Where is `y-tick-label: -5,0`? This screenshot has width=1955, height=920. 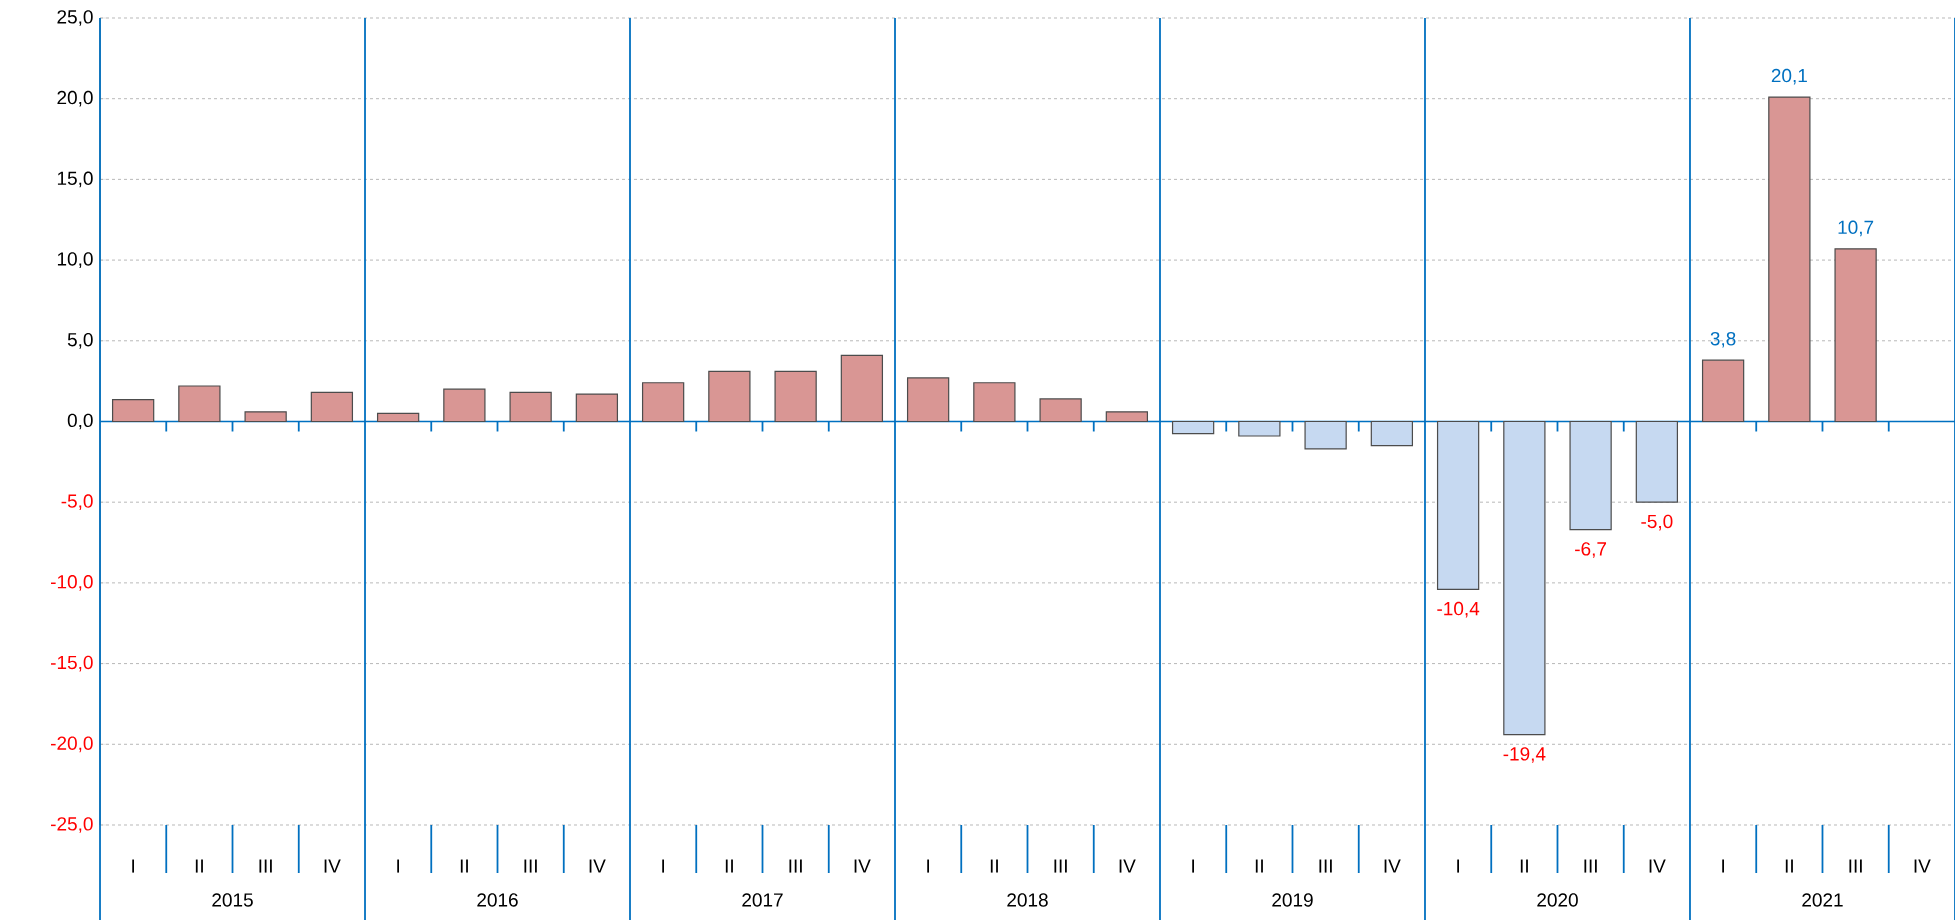 y-tick-label: -5,0 is located at coordinates (77, 502).